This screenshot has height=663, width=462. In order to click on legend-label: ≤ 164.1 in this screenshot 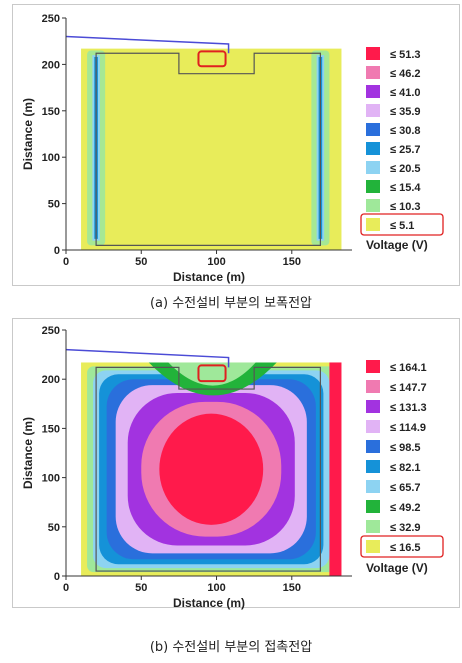, I will do `click(408, 368)`.